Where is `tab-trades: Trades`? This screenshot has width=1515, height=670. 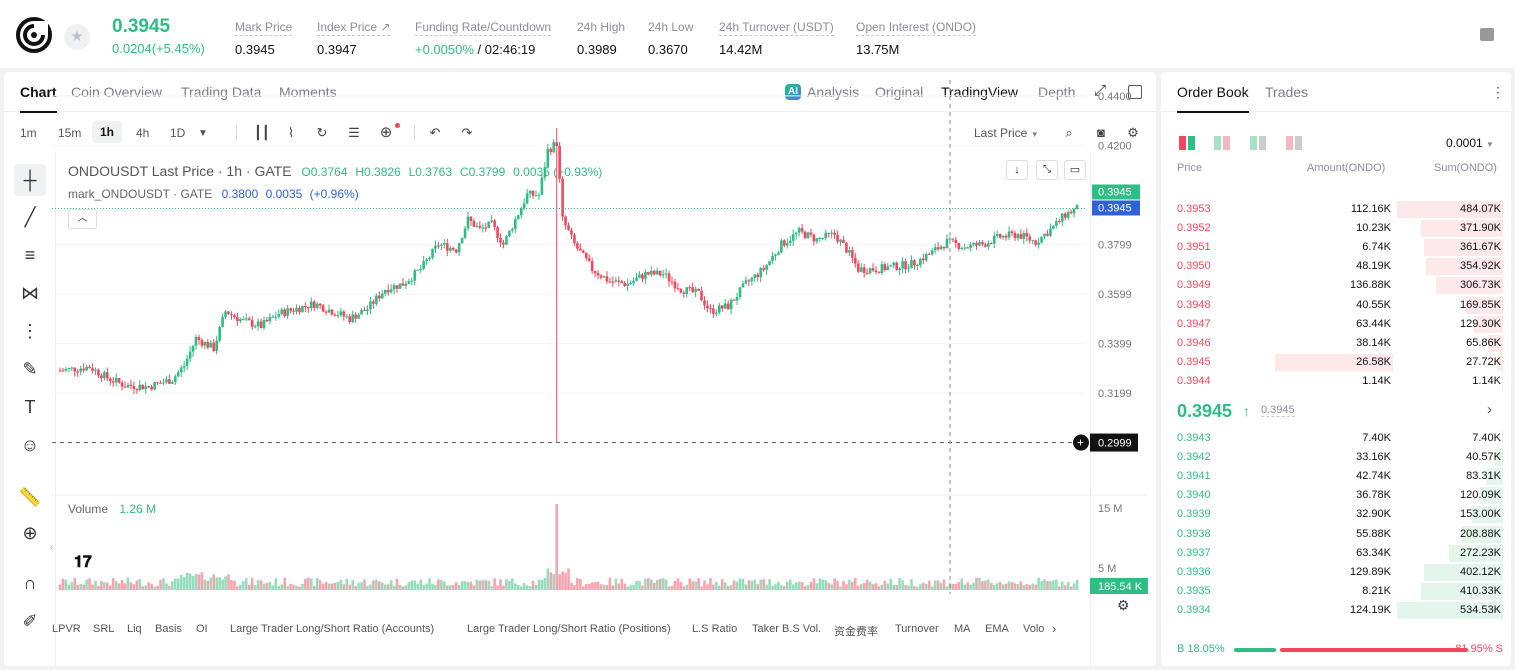 tab-trades: Trades is located at coordinates (1287, 92).